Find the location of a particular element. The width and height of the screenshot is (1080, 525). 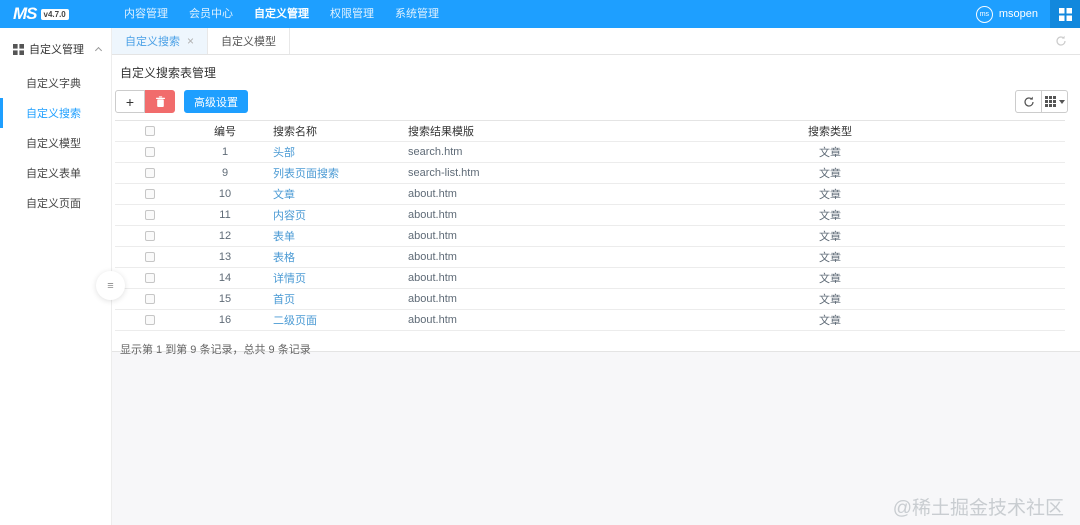

sidebar-menu: 自定义字典 自定义搜索 自定义模型 自定义表单 自定义页面 is located at coordinates (55, 143).